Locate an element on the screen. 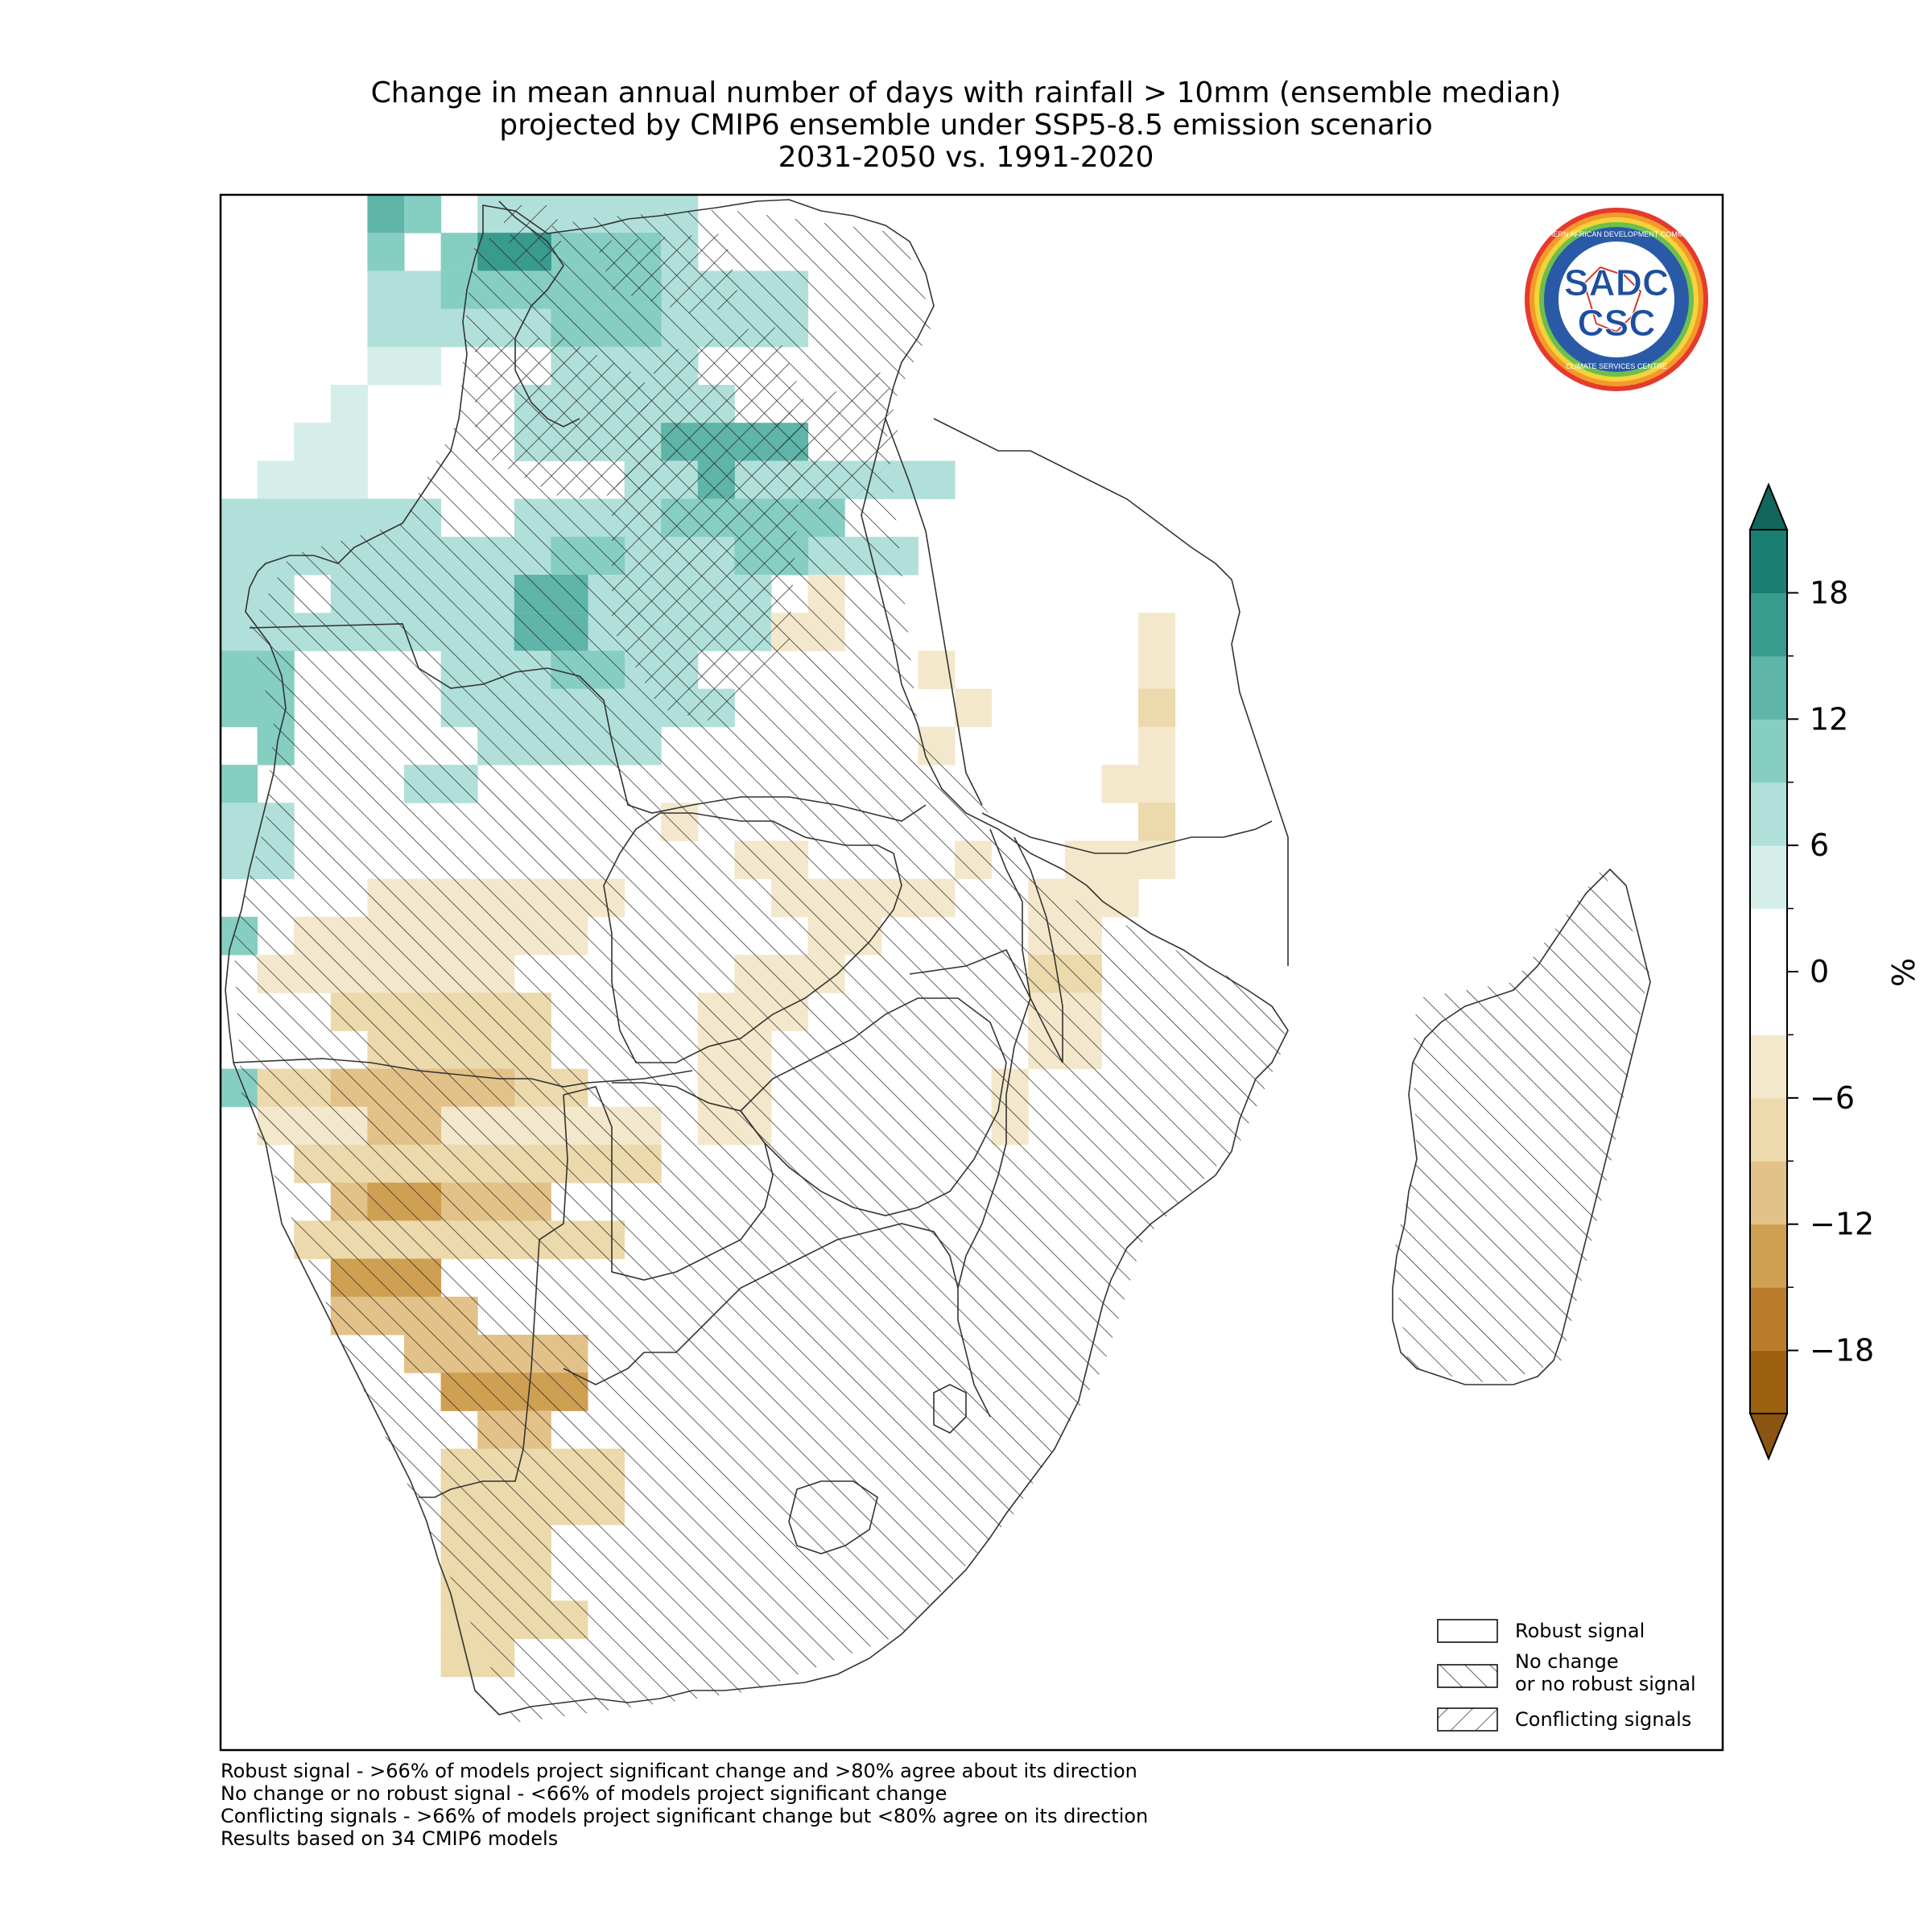  colorbar-extend-high is located at coordinates (1769, 506).